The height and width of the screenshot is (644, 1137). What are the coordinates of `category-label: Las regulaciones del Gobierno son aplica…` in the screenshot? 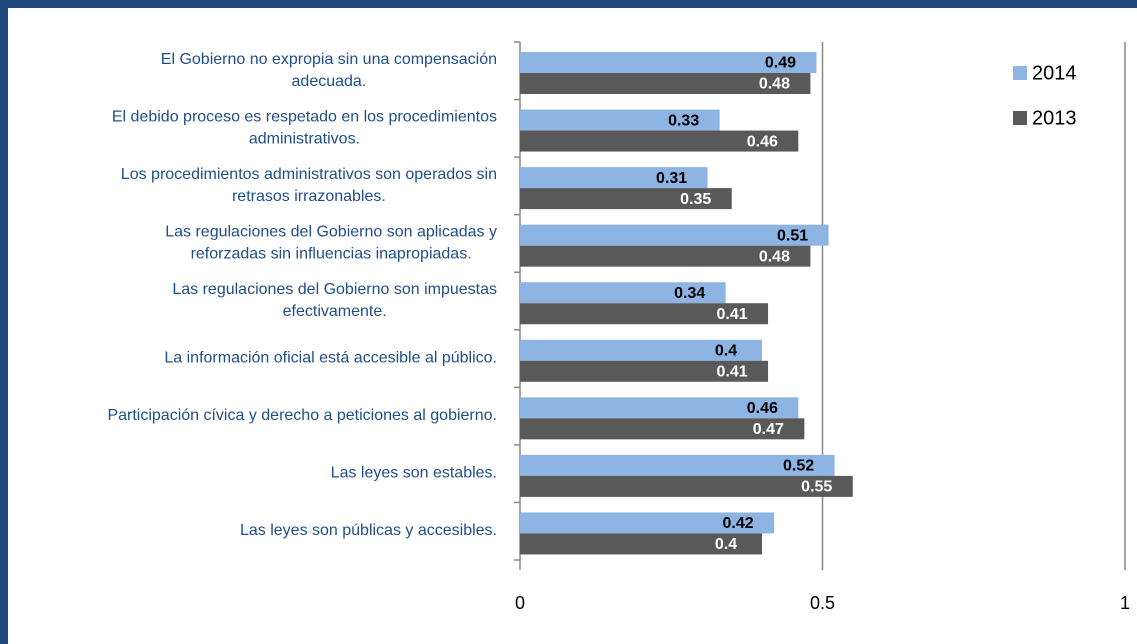 It's located at (331, 243).